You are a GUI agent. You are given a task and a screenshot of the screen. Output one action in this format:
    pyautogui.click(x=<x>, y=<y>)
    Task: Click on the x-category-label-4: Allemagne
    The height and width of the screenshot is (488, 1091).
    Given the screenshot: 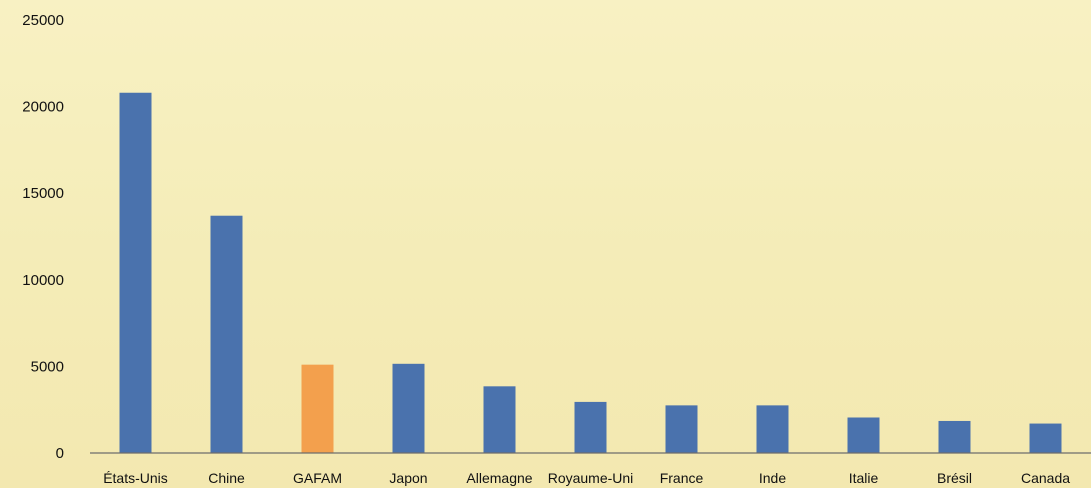 What is the action you would take?
    pyautogui.click(x=499, y=478)
    